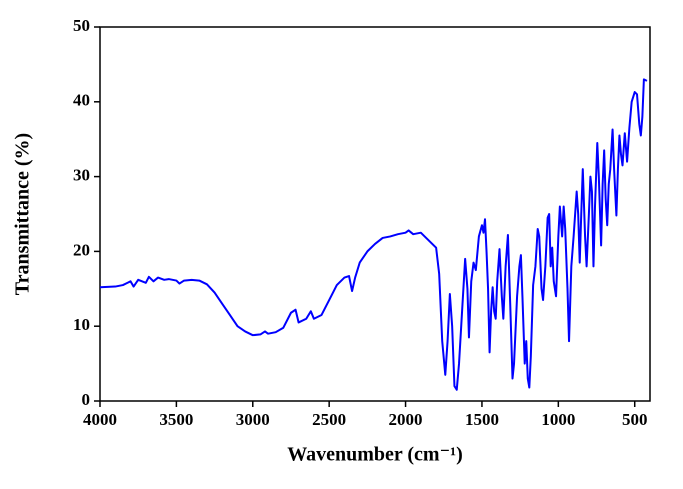  Describe the element at coordinates (635, 419) in the screenshot. I see `x-tick-label: 500` at that location.